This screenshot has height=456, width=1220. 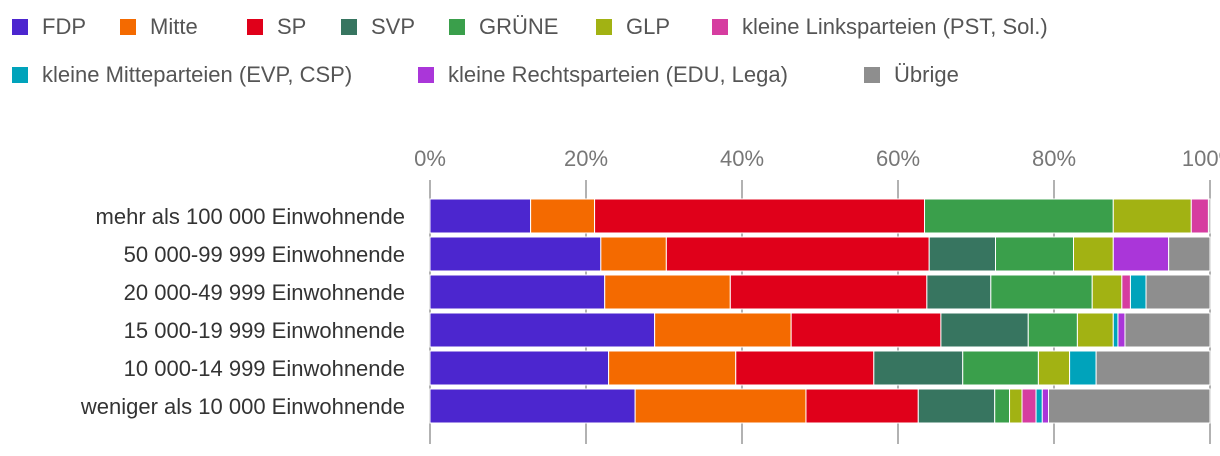 I want to click on tick-label: 0%, so click(x=430, y=158).